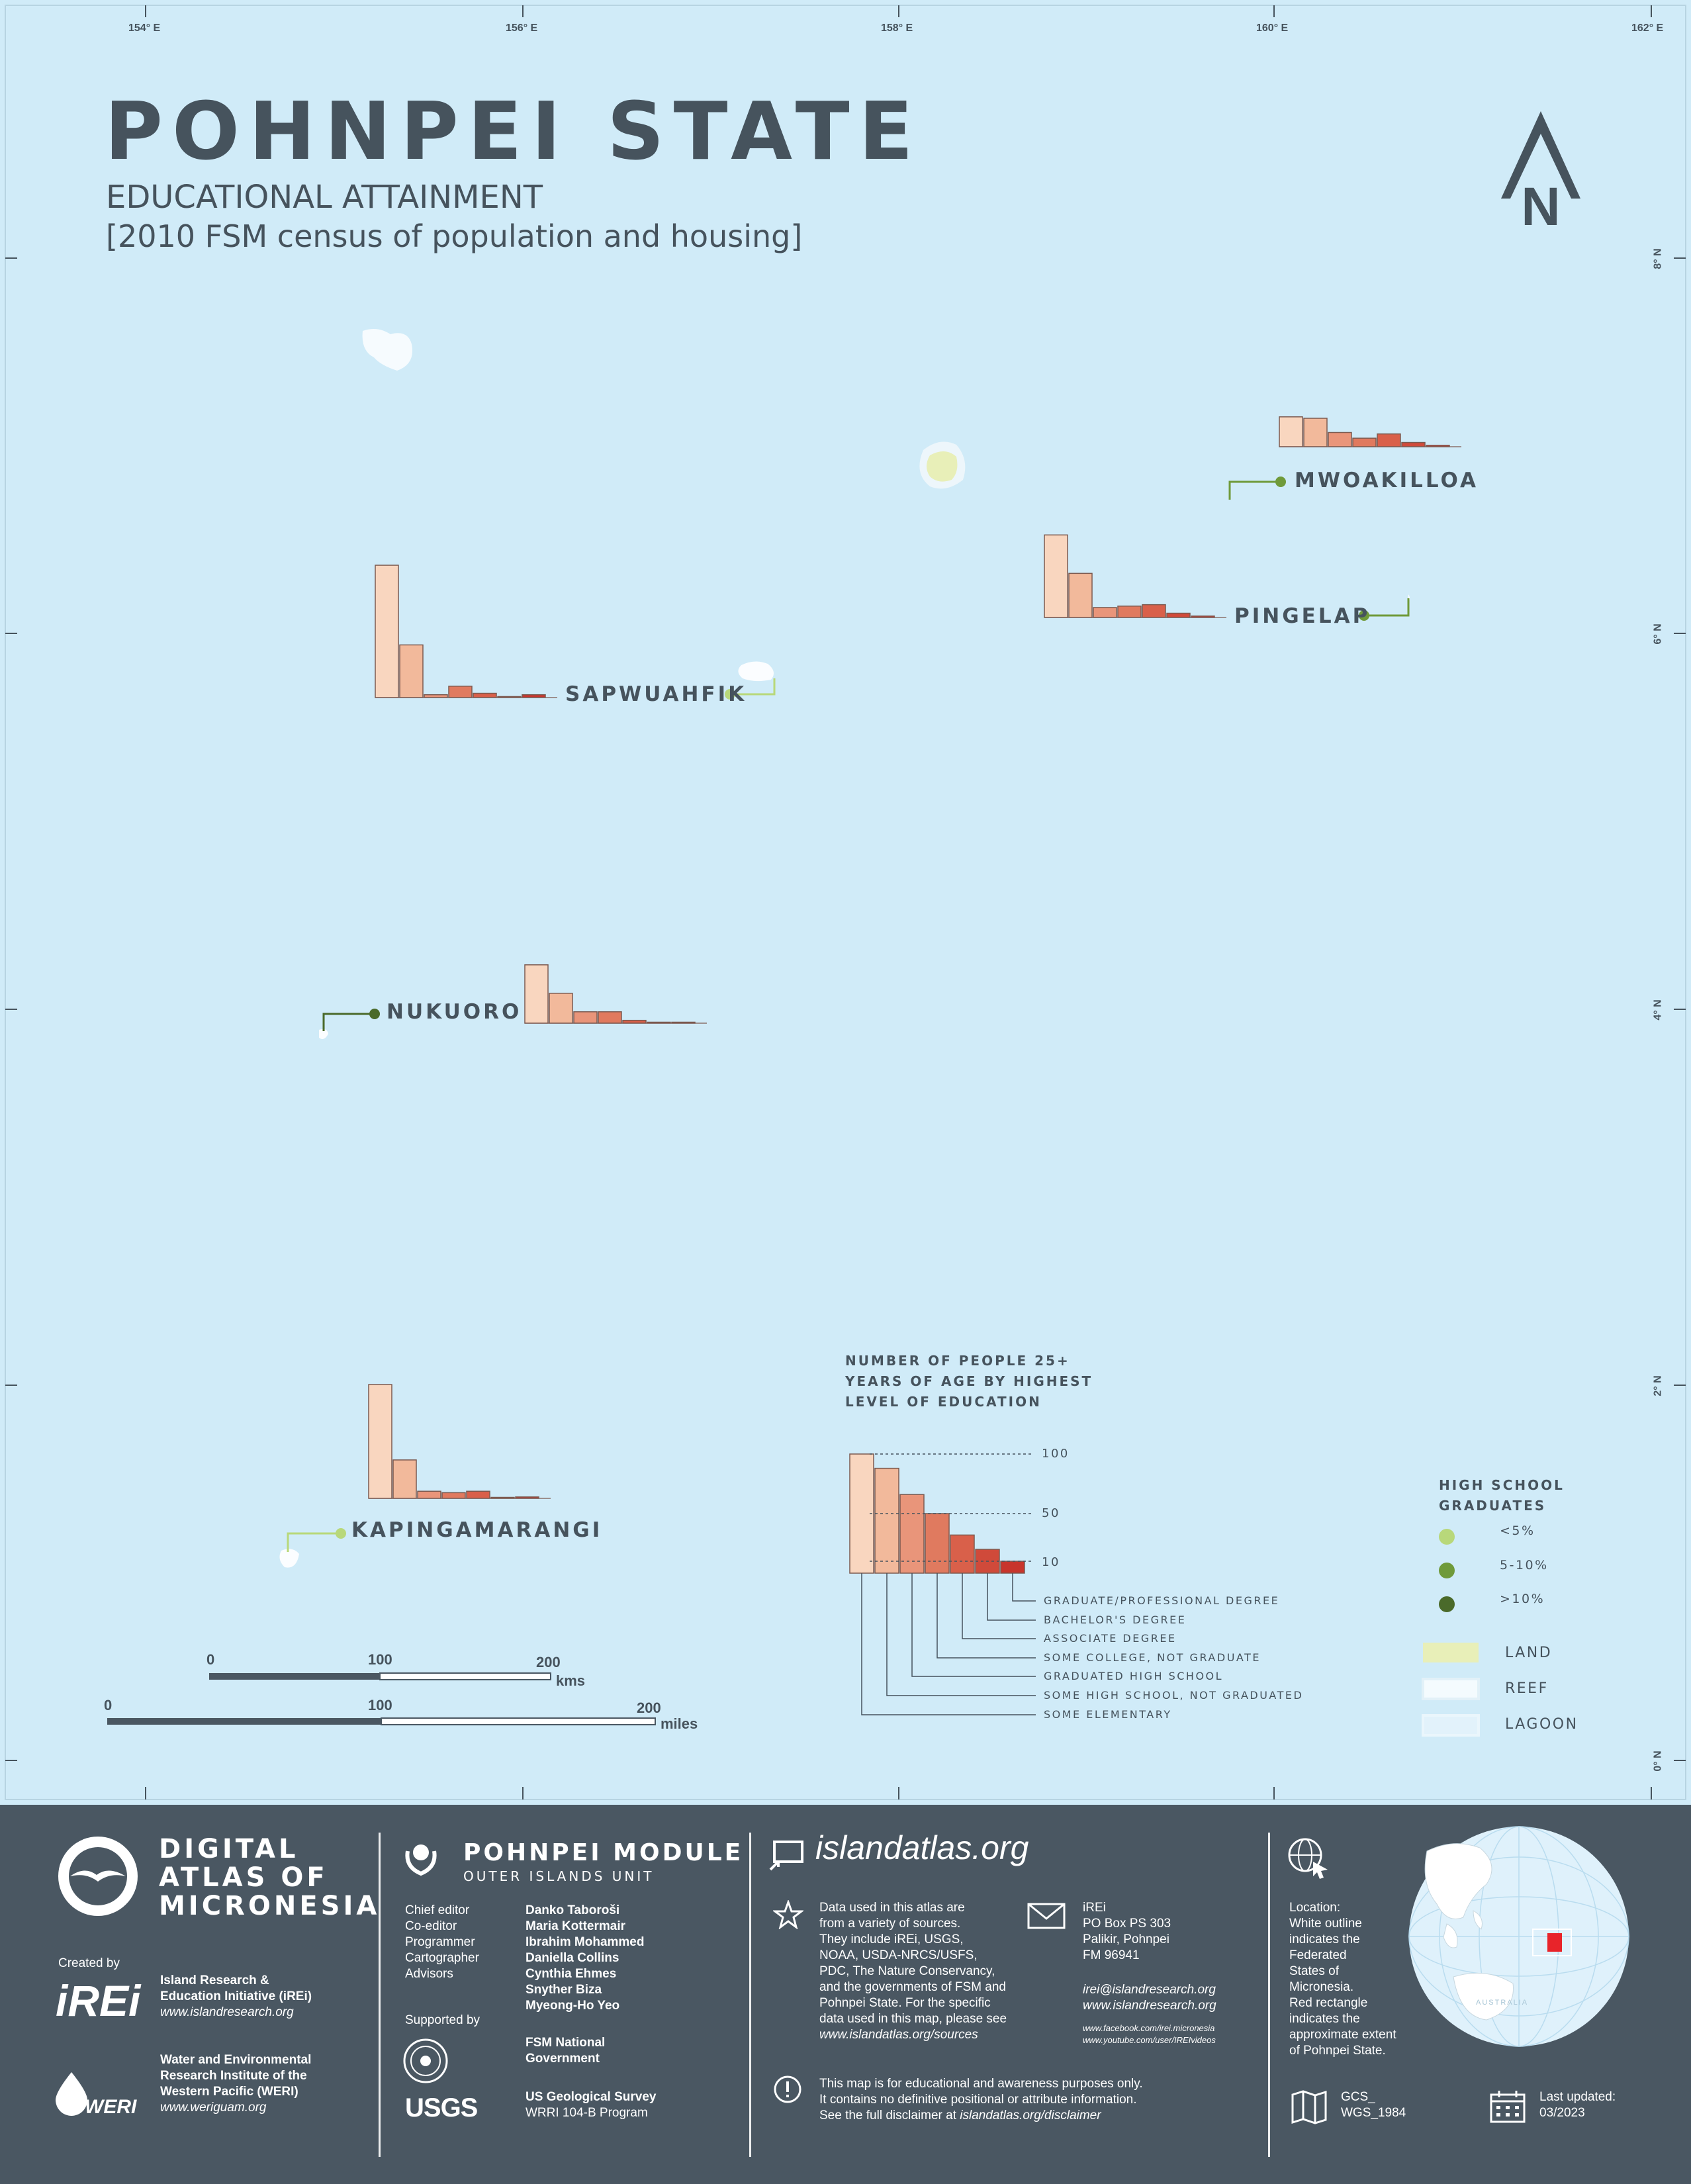 This screenshot has height=2184, width=1691. I want to click on hs-dot-mwoakilloa, so click(1280, 482).